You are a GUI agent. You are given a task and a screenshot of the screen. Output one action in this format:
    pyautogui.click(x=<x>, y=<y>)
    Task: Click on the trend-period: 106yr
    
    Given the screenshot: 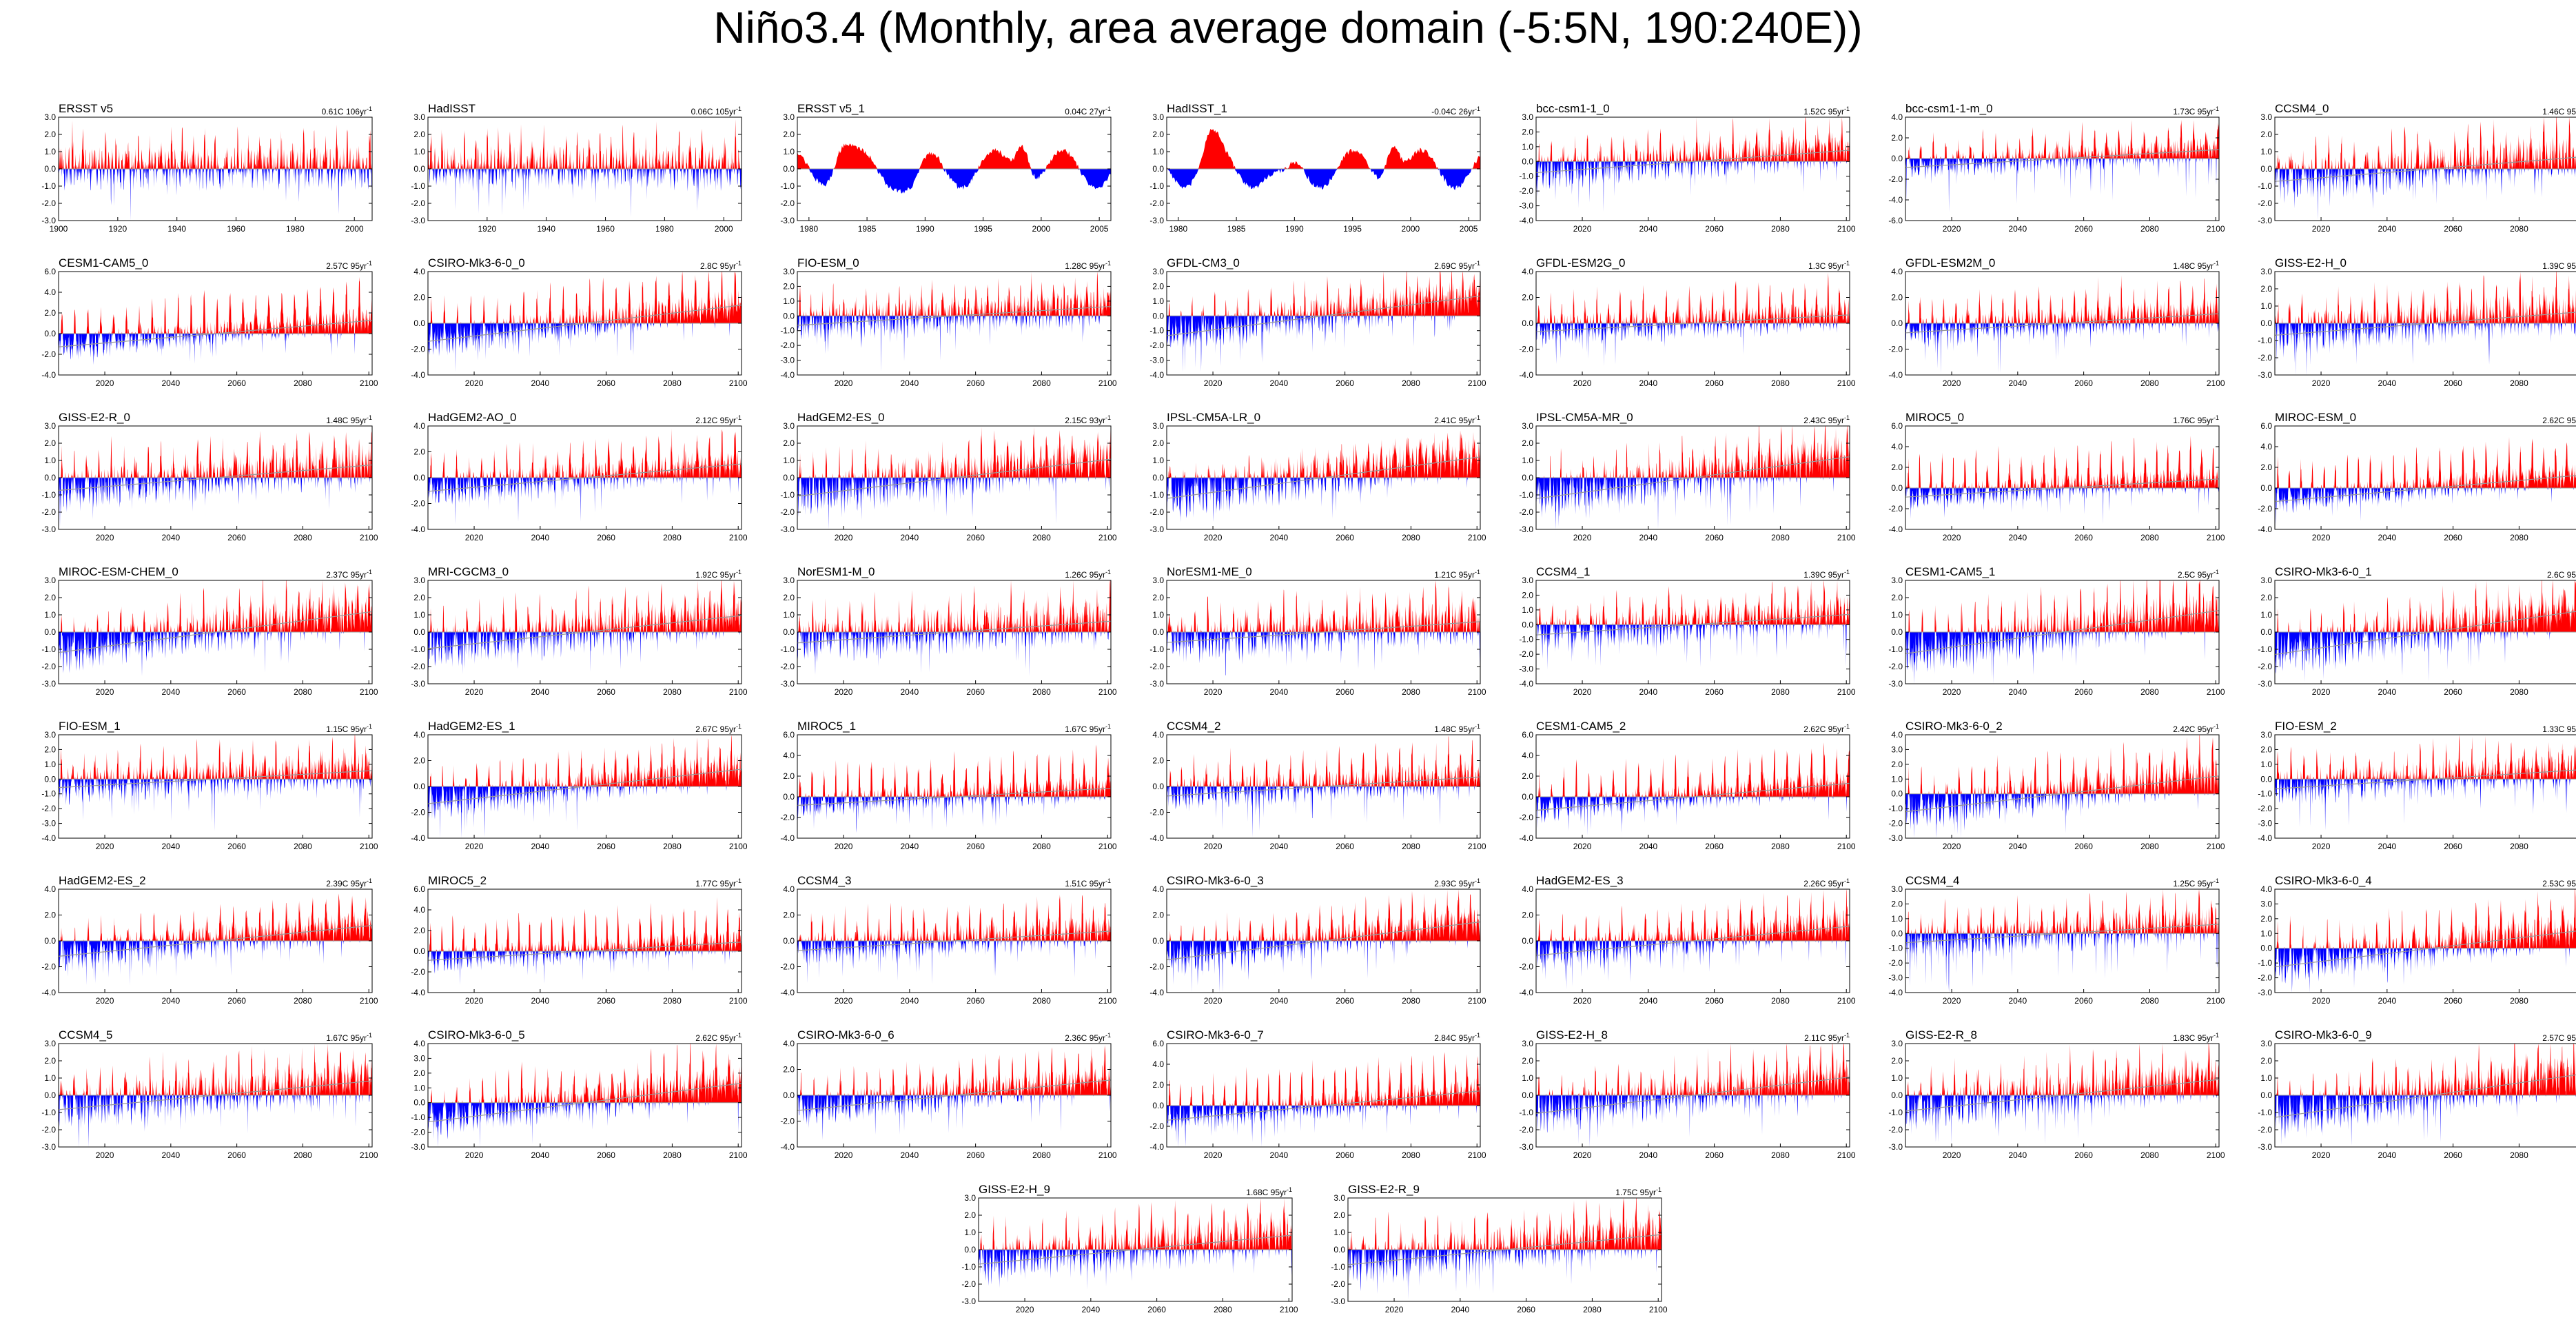 What is the action you would take?
    pyautogui.click(x=356, y=111)
    